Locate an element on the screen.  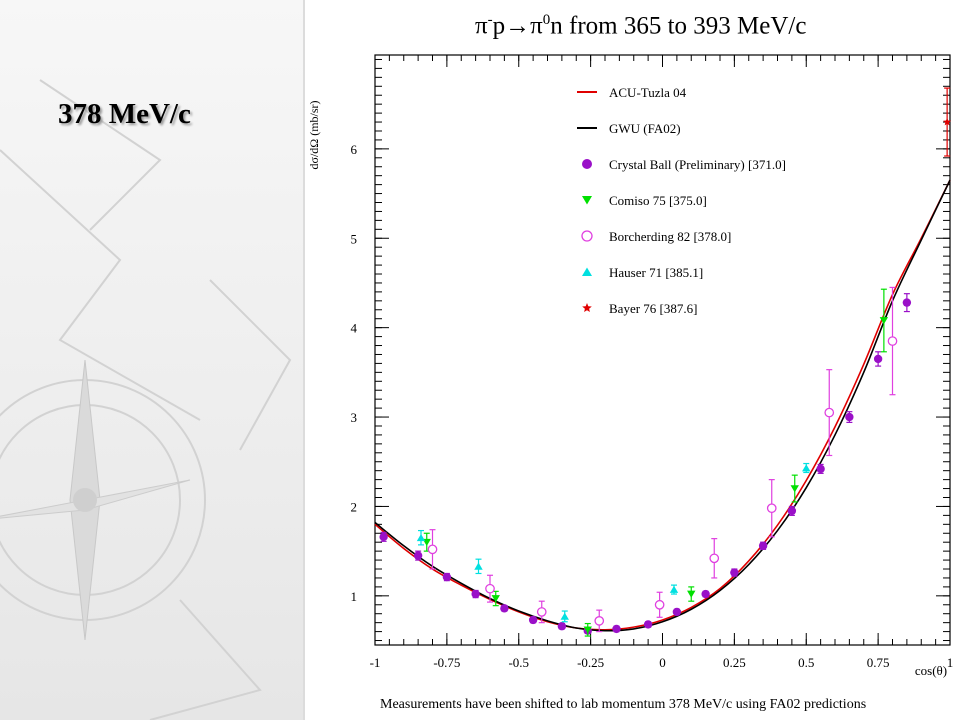
x-tick-label: 1 is located at coordinates (950, 662).